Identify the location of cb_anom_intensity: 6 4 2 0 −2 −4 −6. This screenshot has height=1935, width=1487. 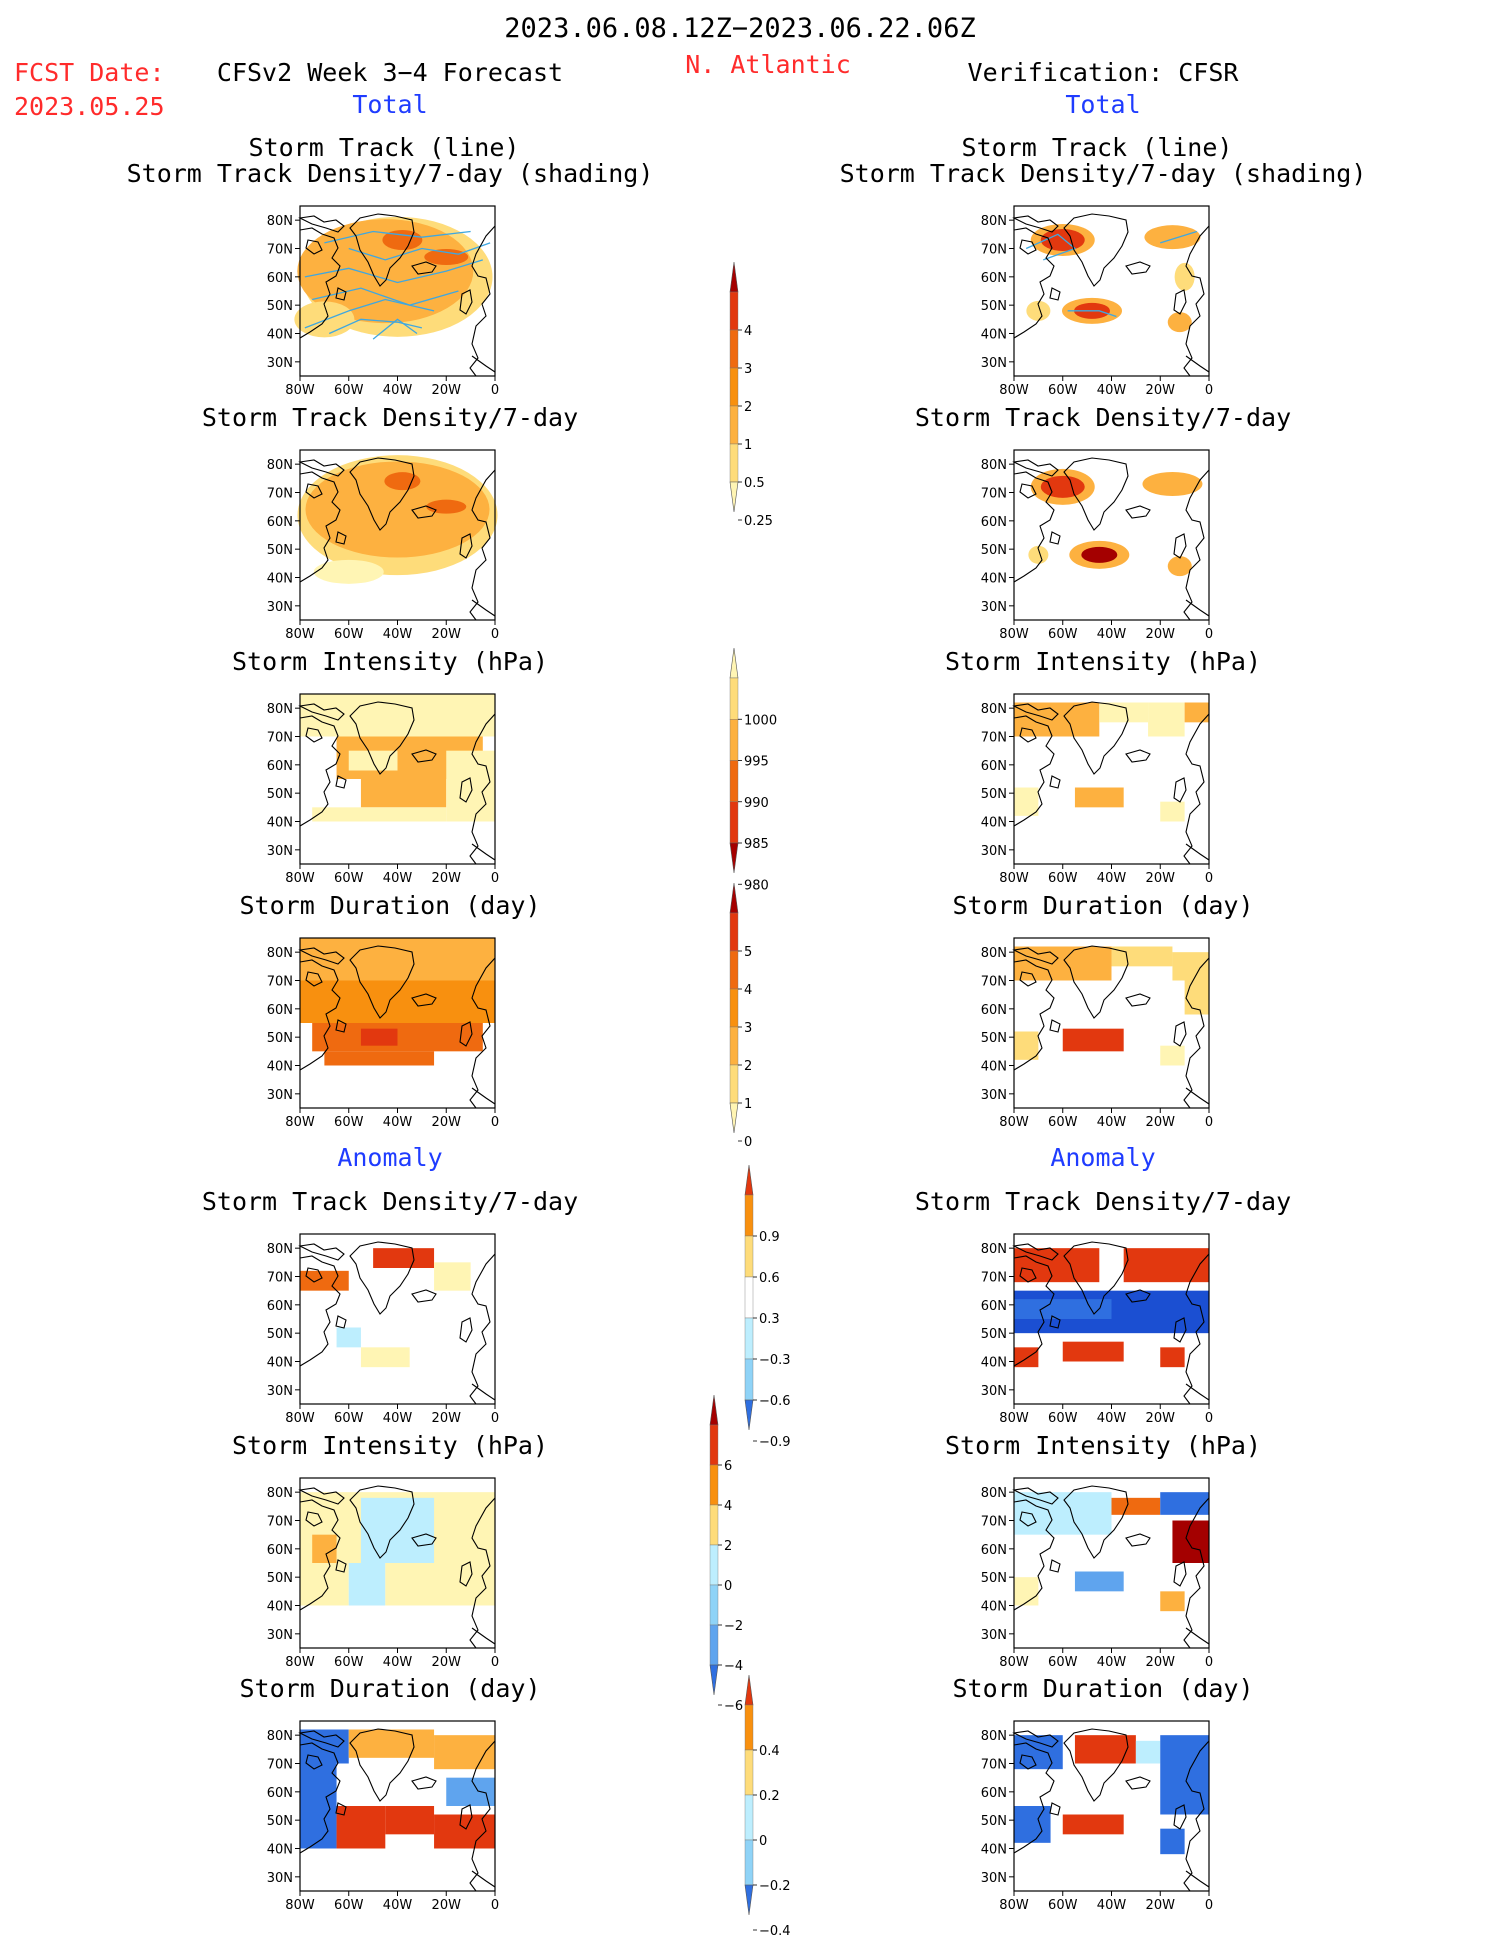
(726, 1554).